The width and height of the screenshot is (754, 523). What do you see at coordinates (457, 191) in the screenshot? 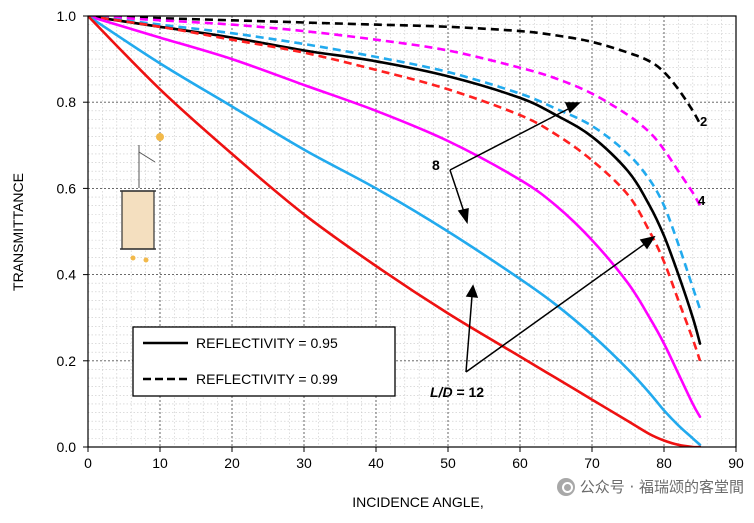
I see `arrow-8-lower` at bounding box center [457, 191].